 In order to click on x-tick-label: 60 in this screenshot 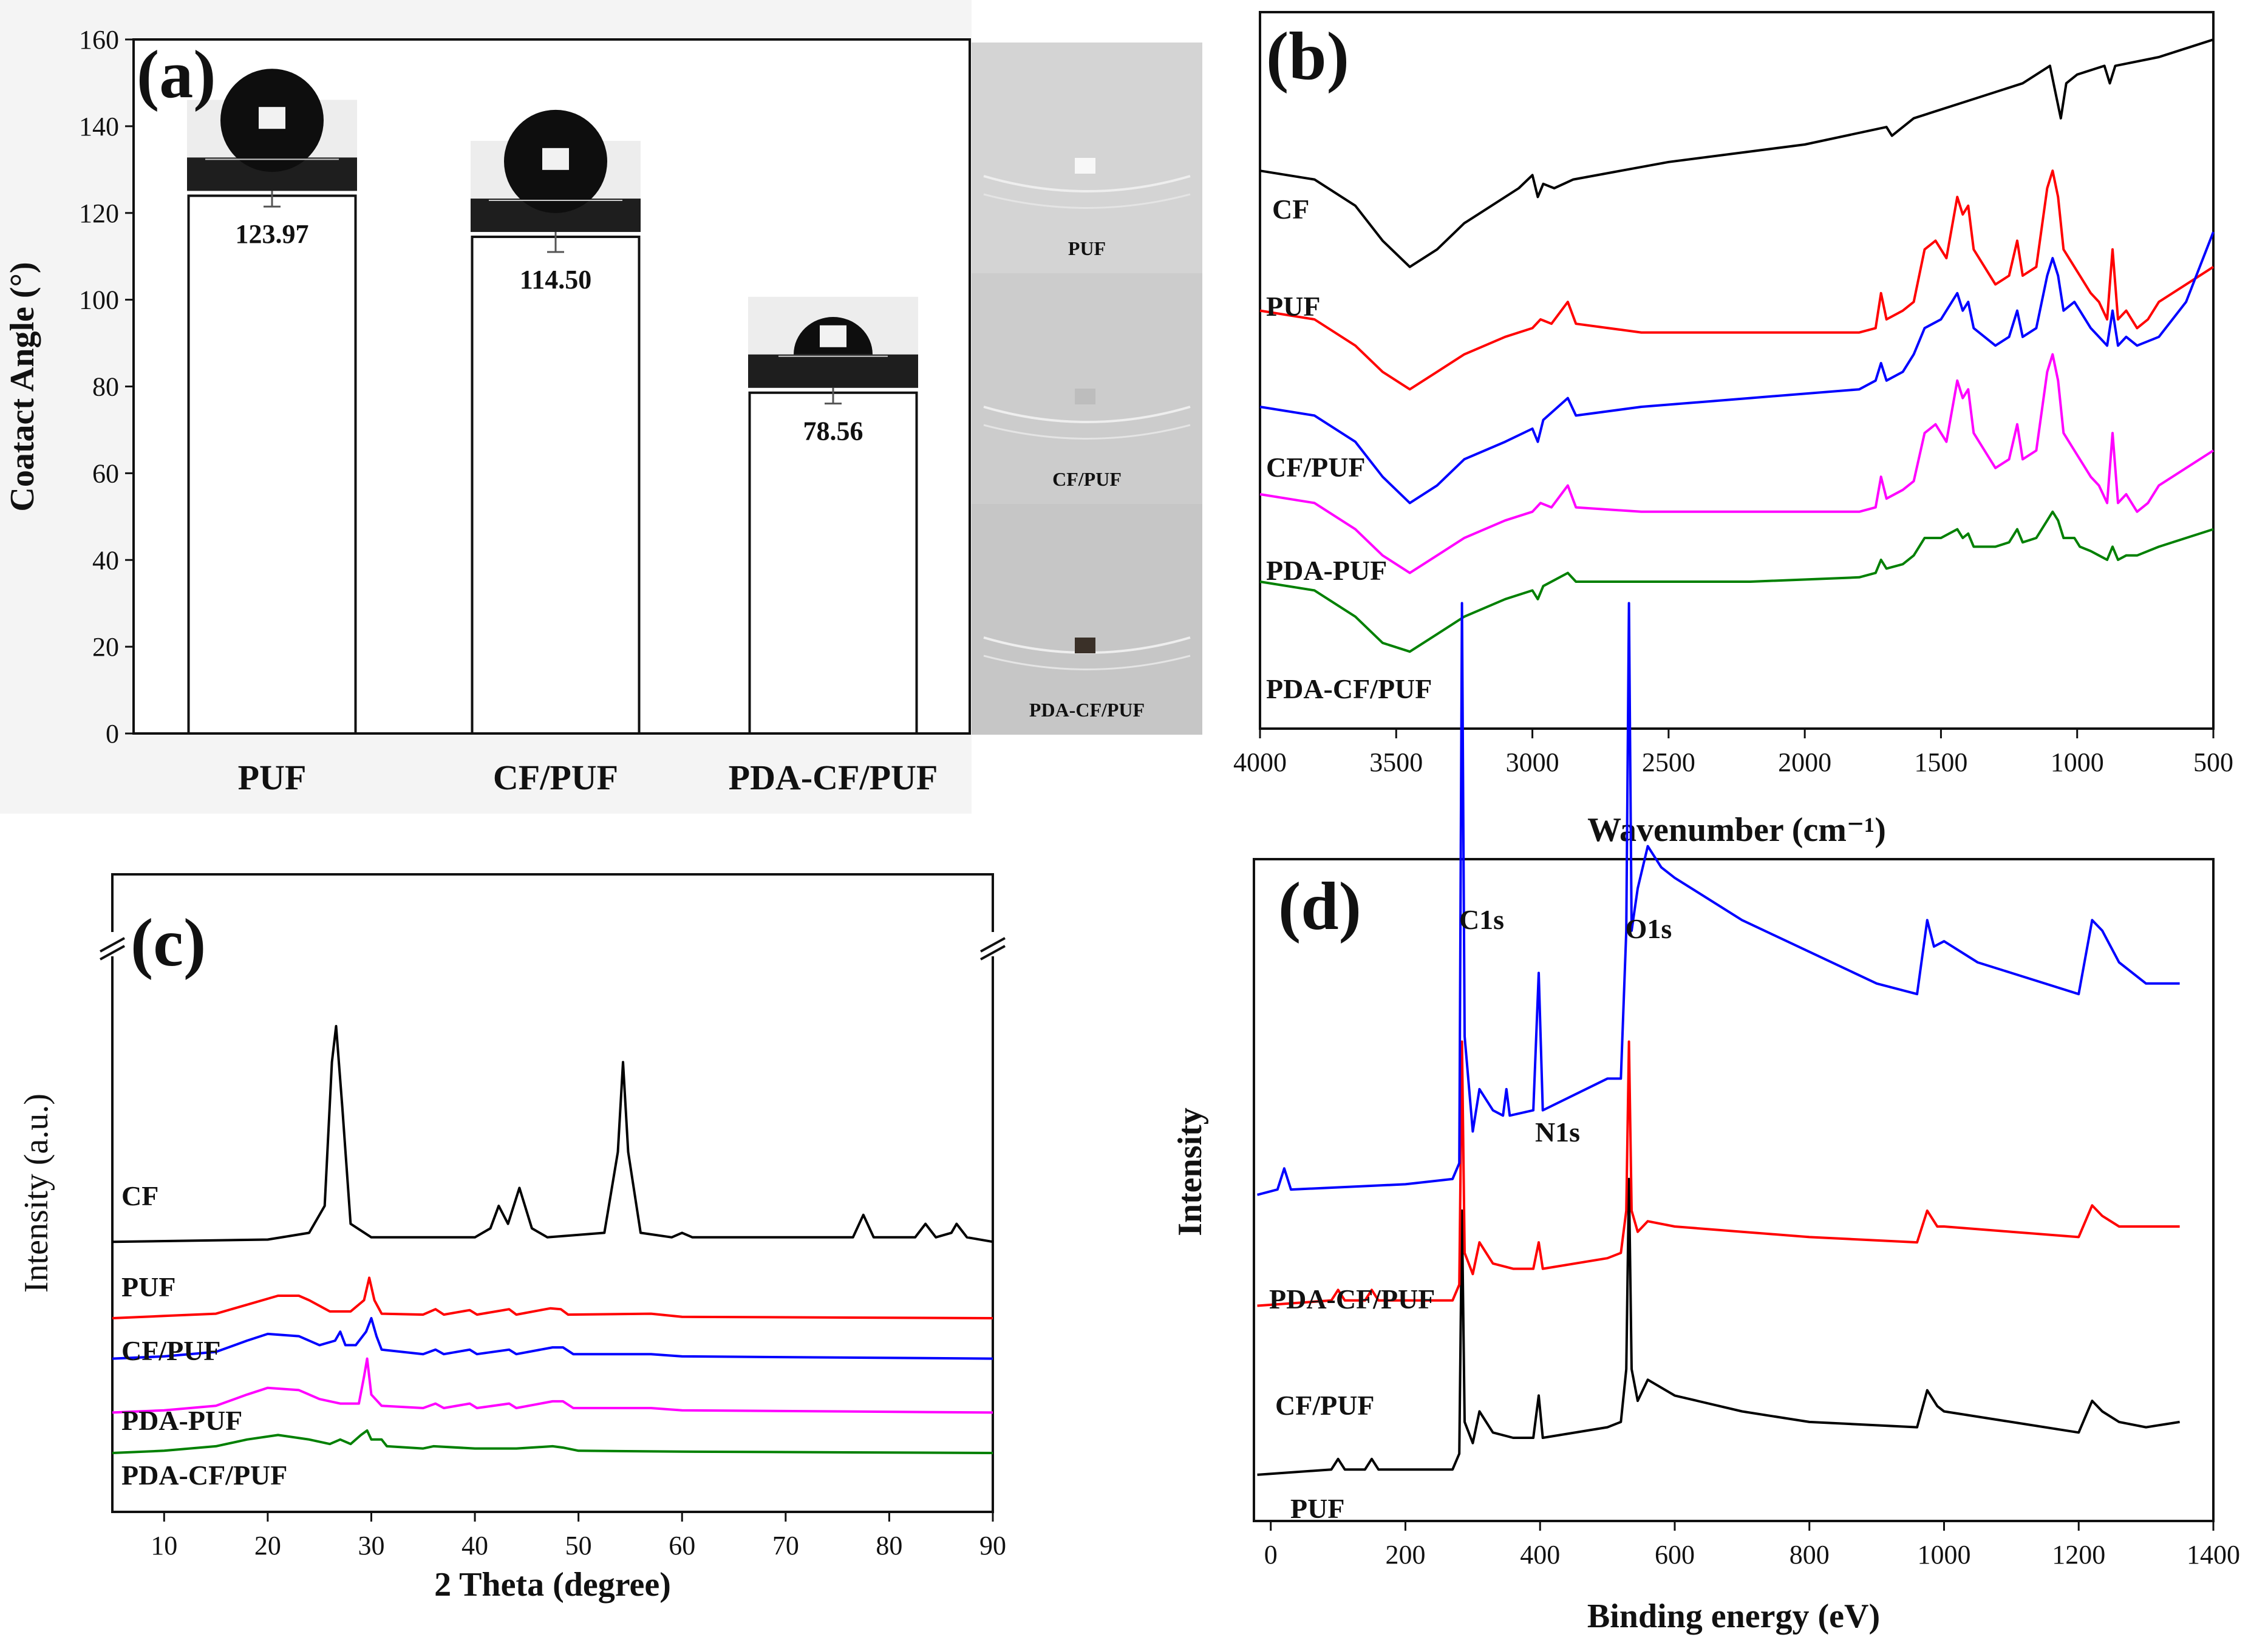, I will do `click(682, 1545)`.